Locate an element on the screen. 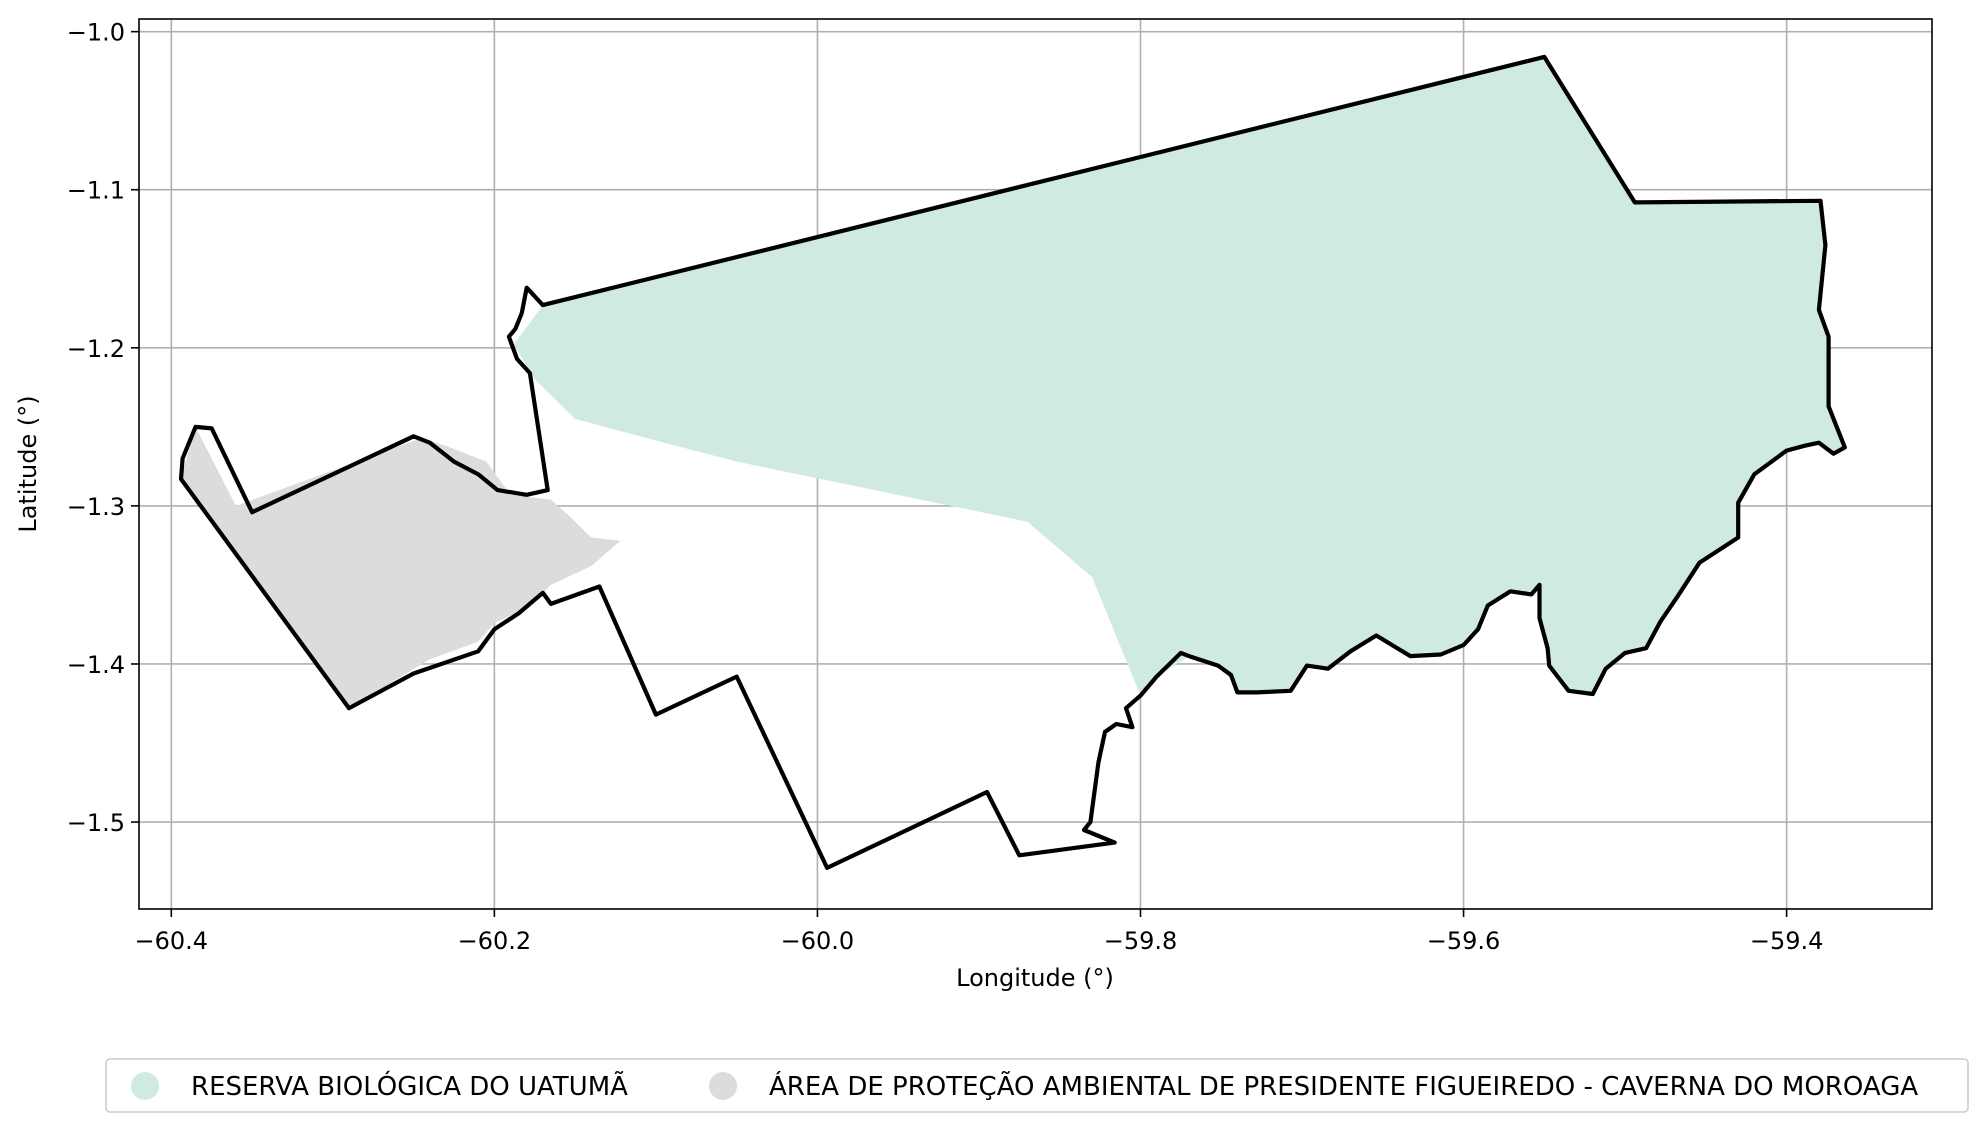 The height and width of the screenshot is (1124, 1976). y-tick-label: −1.5 is located at coordinates (96, 823).